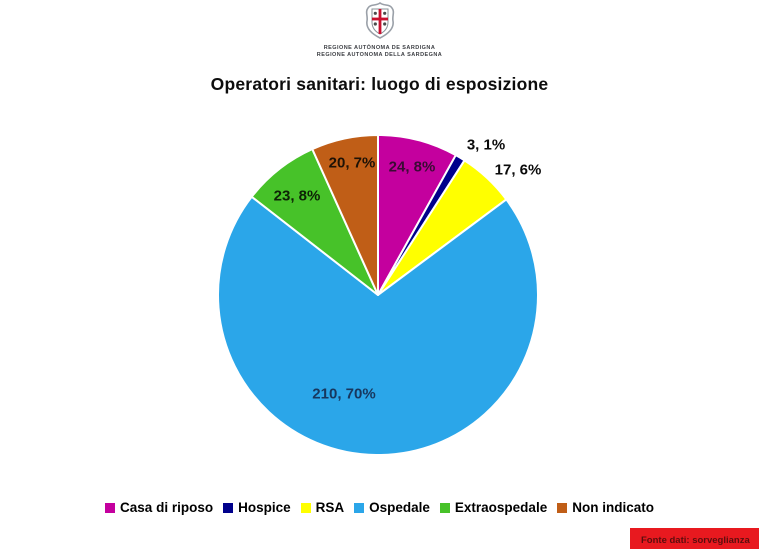  Describe the element at coordinates (379, 84) in the screenshot. I see `chart-title: Operatori sanitari: luogo di esposizione` at that location.